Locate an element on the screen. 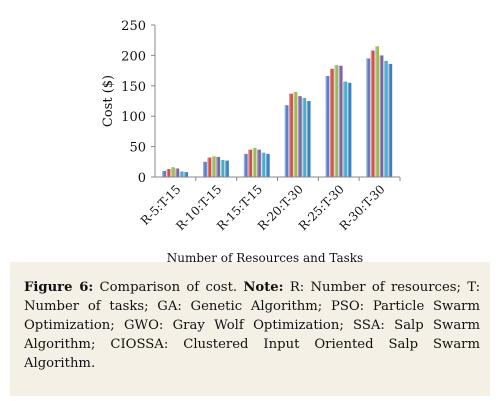  y-tick-label: 250 is located at coordinates (133, 26).